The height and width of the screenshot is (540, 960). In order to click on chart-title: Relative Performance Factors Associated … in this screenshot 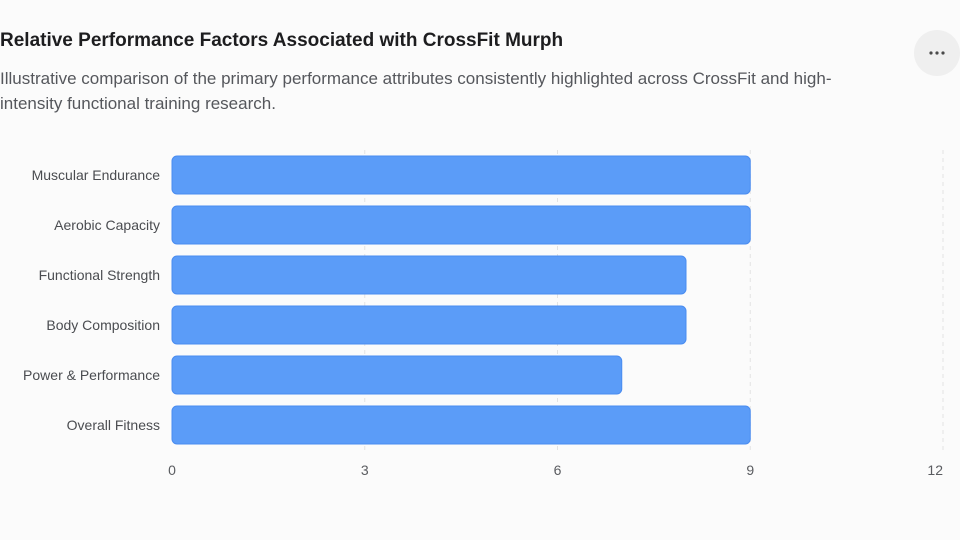, I will do `click(282, 40)`.